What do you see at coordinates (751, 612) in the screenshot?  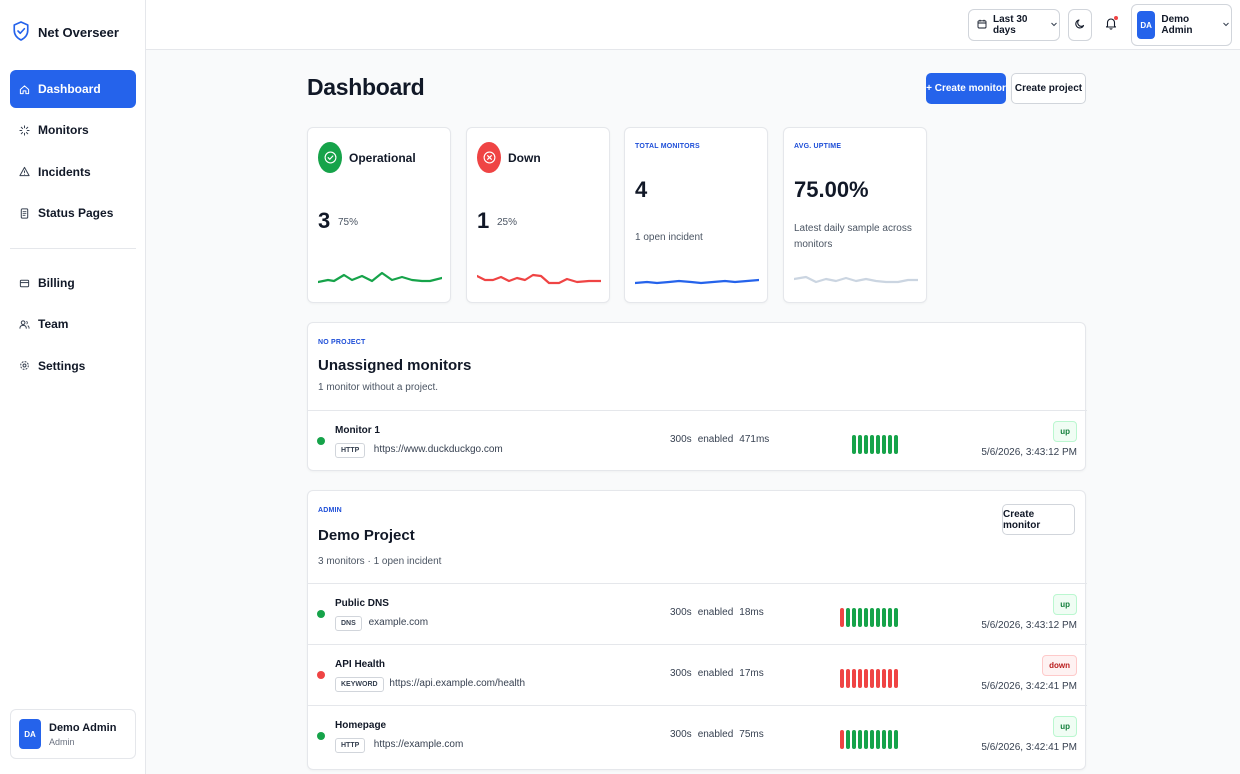 I see `monitor-latency: 18ms` at bounding box center [751, 612].